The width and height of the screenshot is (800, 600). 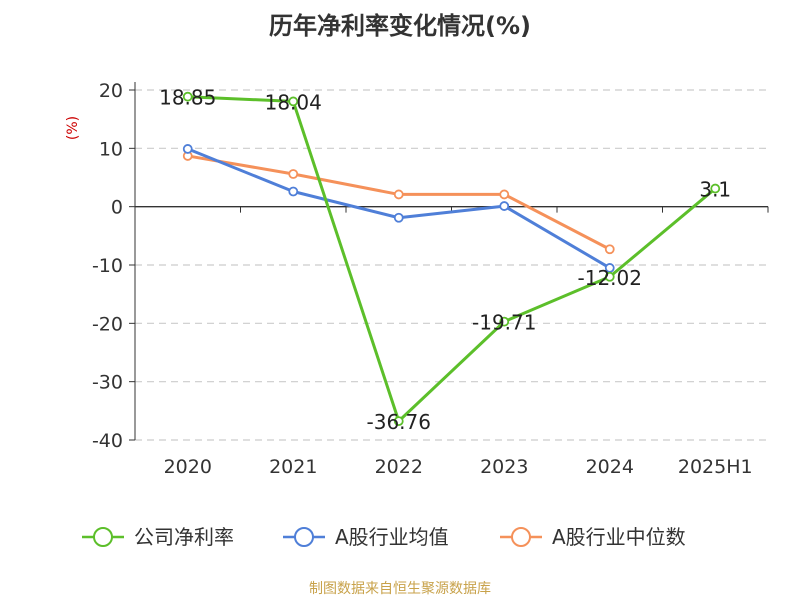 I want to click on chart-title: 历年净利率变化情况(%), so click(x=400, y=26).